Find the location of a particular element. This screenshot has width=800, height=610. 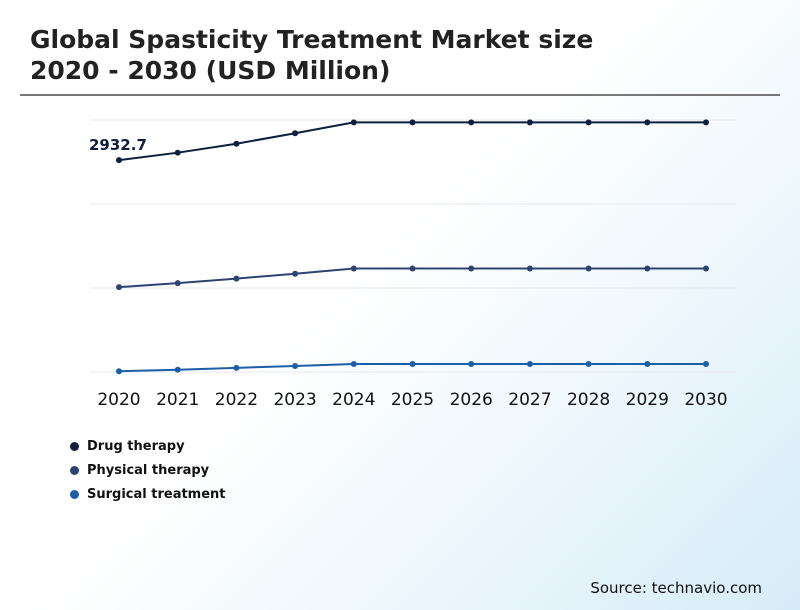

x-tick-label: 2022 is located at coordinates (236, 400).